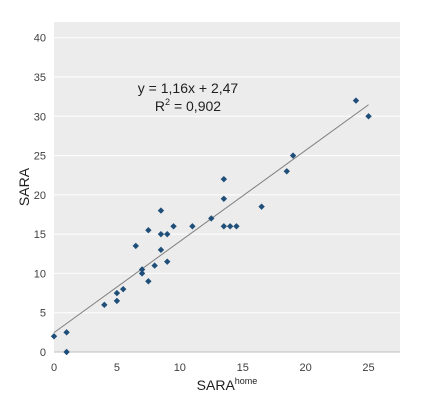  What do you see at coordinates (40, 274) in the screenshot?
I see `y-tick-label: 10` at bounding box center [40, 274].